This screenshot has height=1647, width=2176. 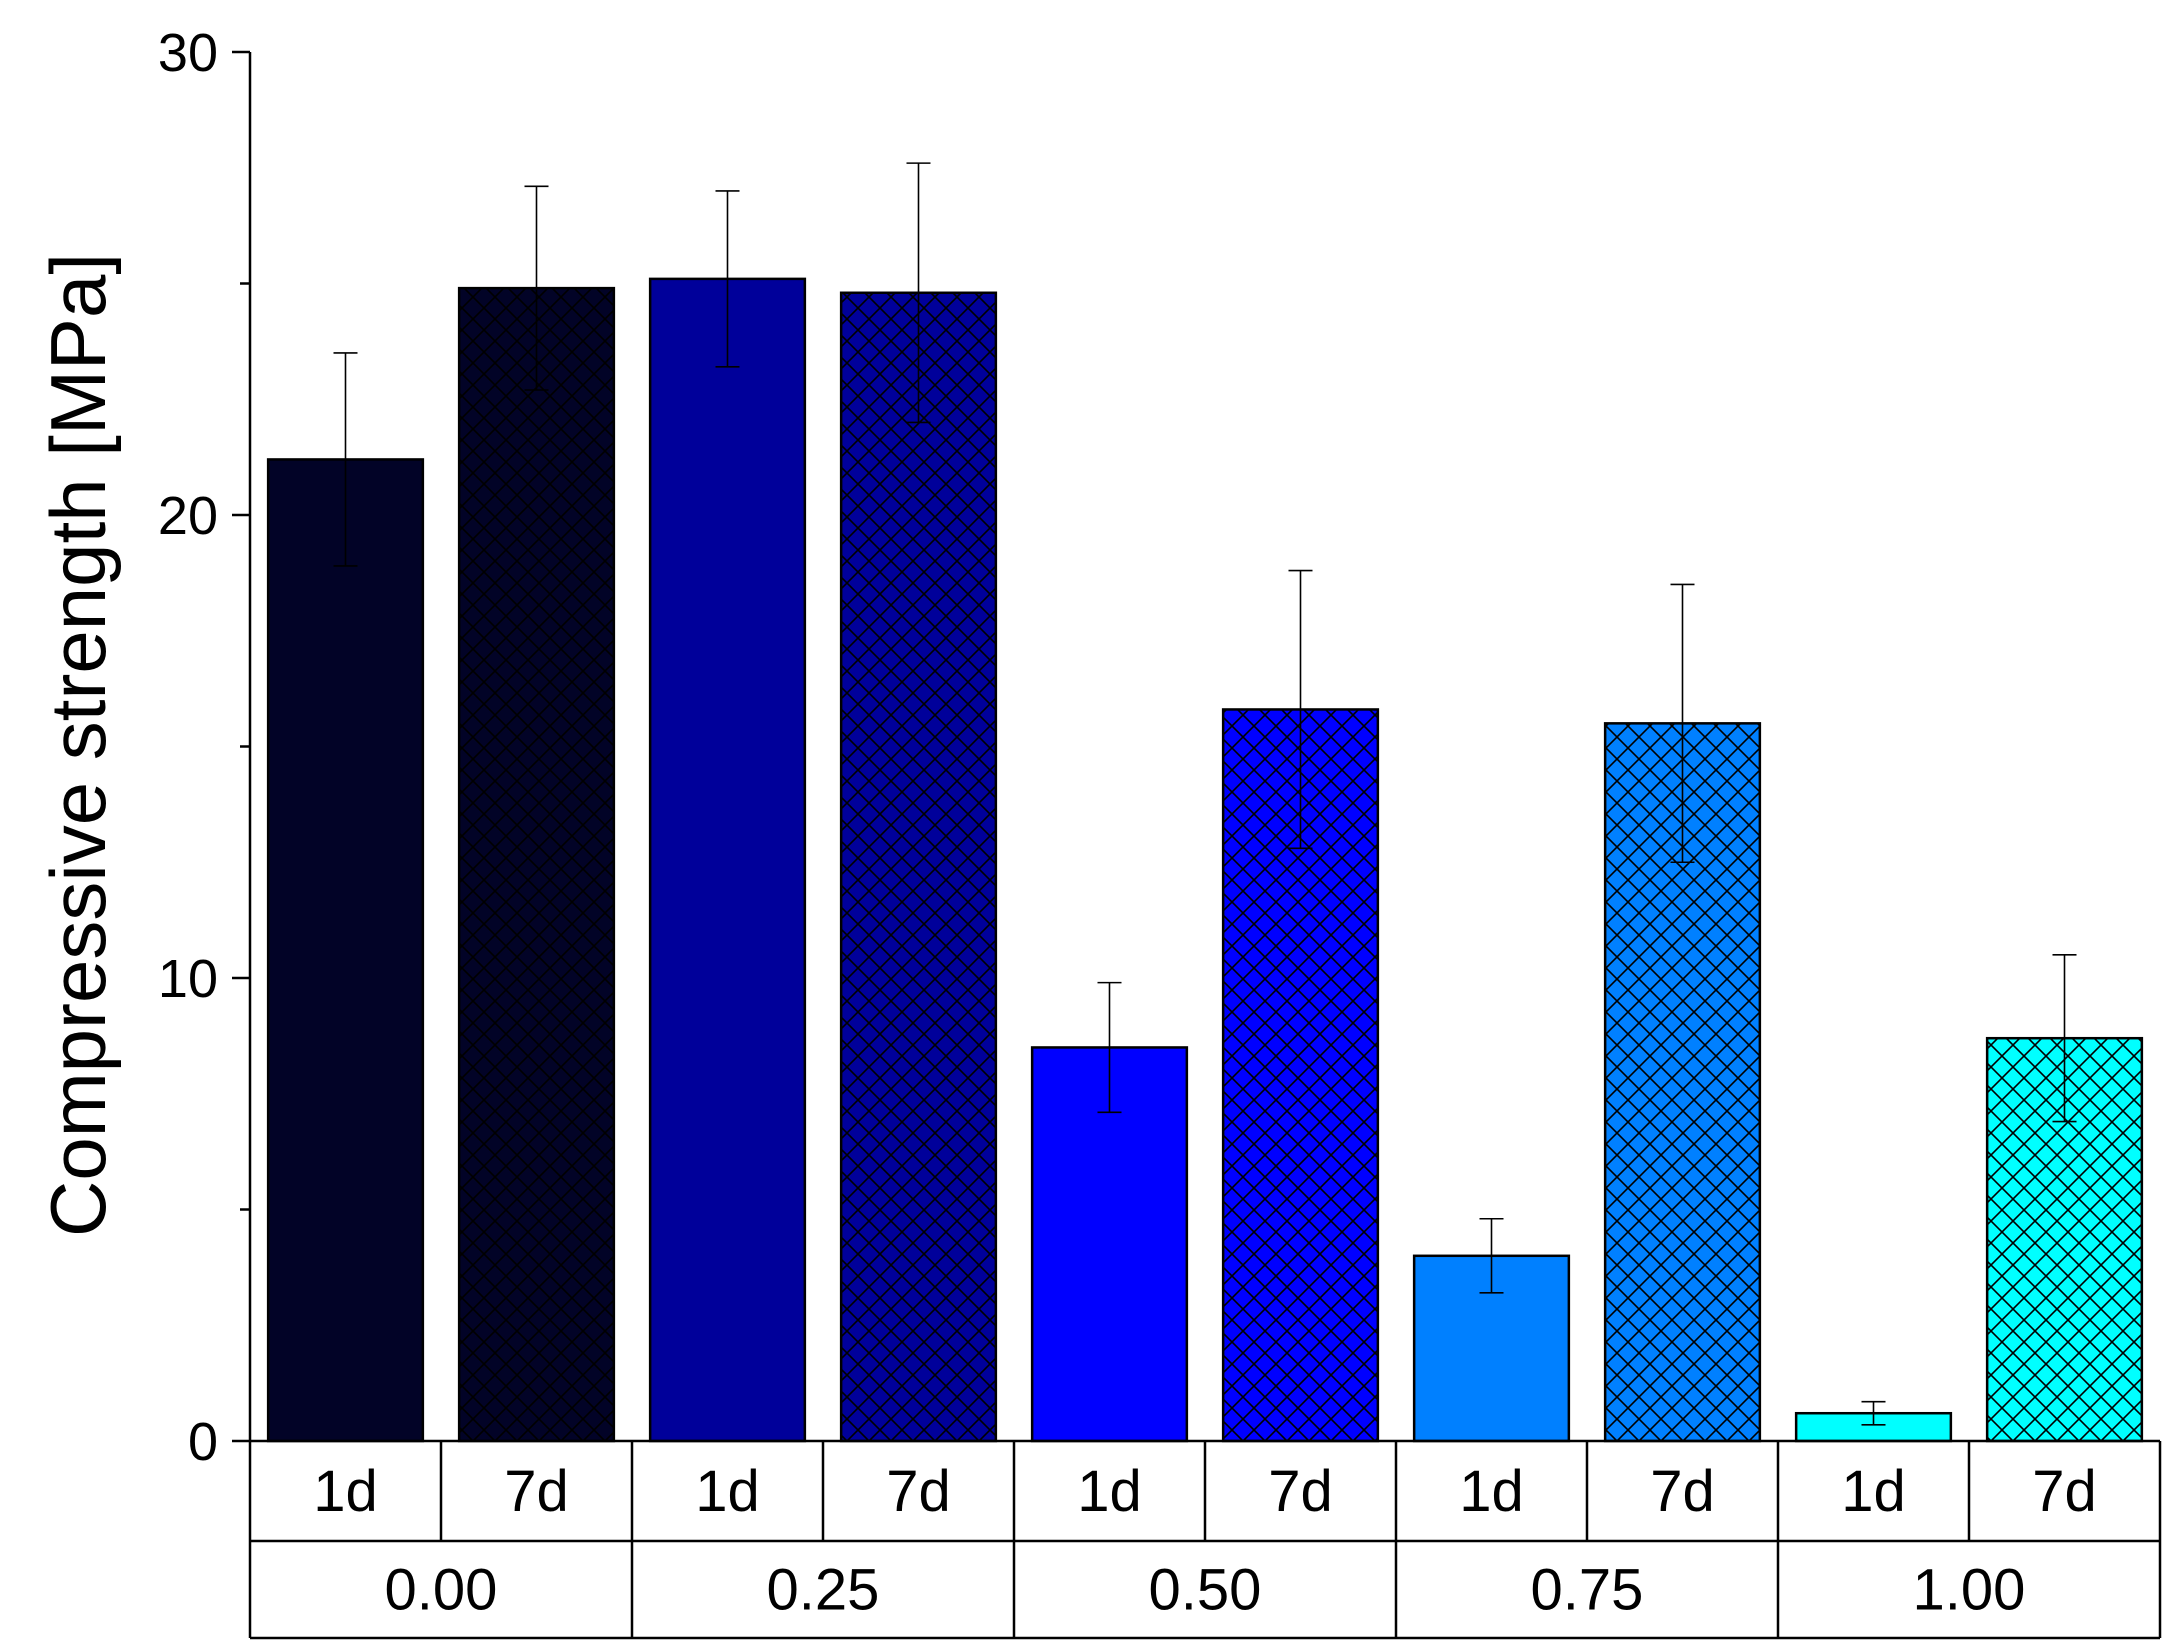 What do you see at coordinates (203, 1442) in the screenshot?
I see `y-tick-label: 0` at bounding box center [203, 1442].